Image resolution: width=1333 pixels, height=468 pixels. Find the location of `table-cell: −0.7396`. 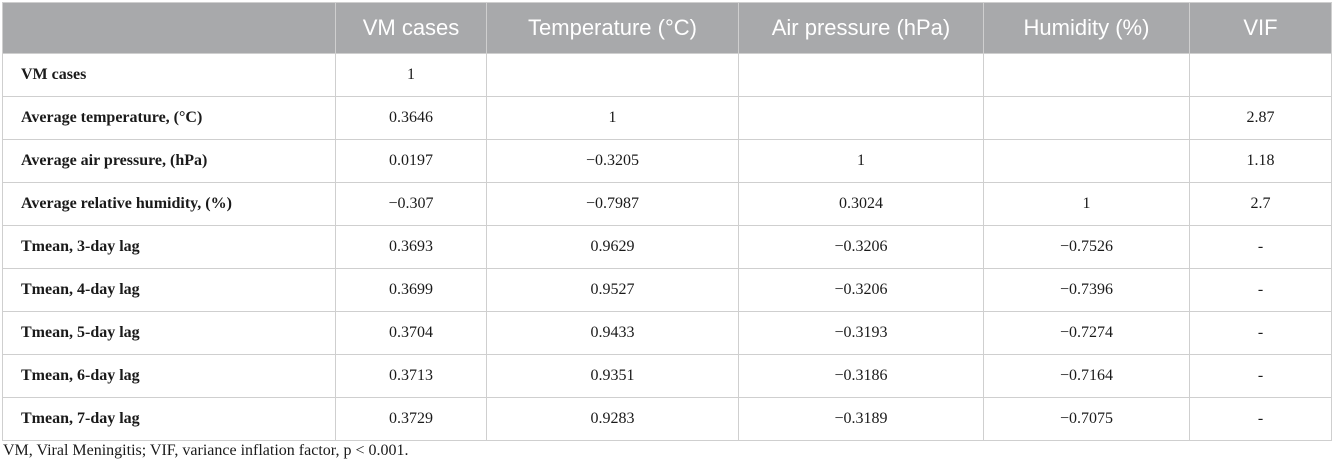

table-cell: −0.7396 is located at coordinates (1086, 290).